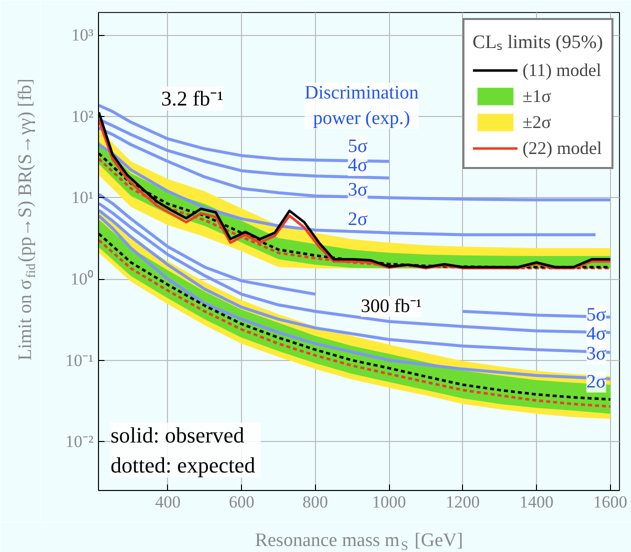  I want to click on legend-label: (11) model, so click(562, 70).